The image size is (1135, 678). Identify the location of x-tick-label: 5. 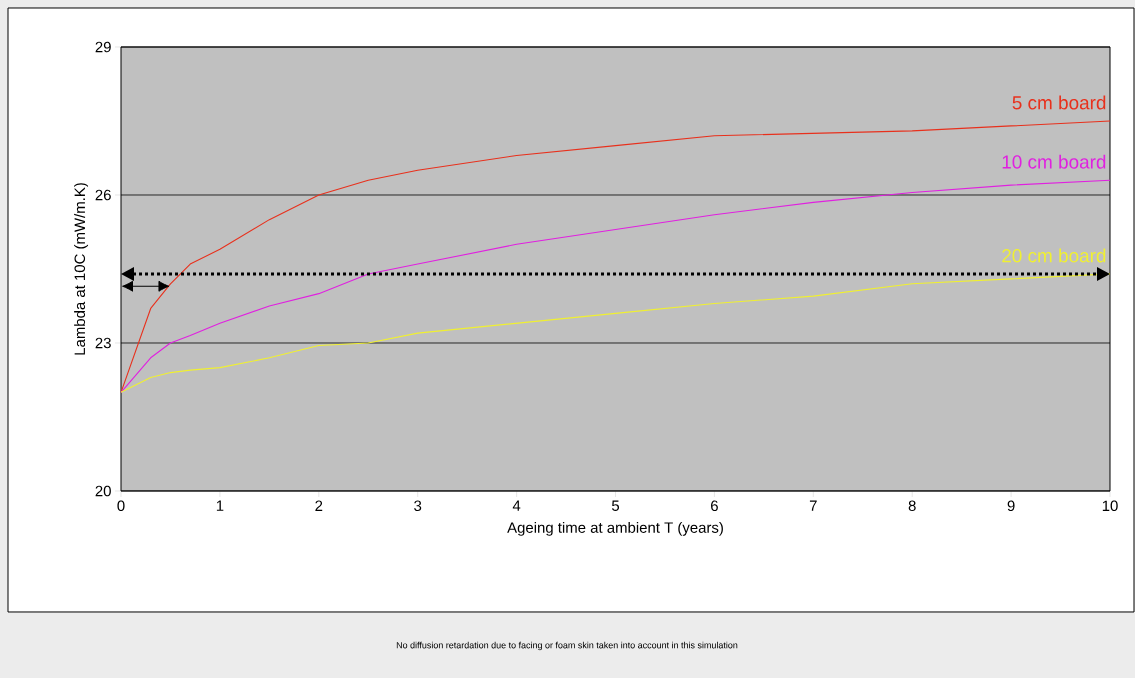
(615, 505).